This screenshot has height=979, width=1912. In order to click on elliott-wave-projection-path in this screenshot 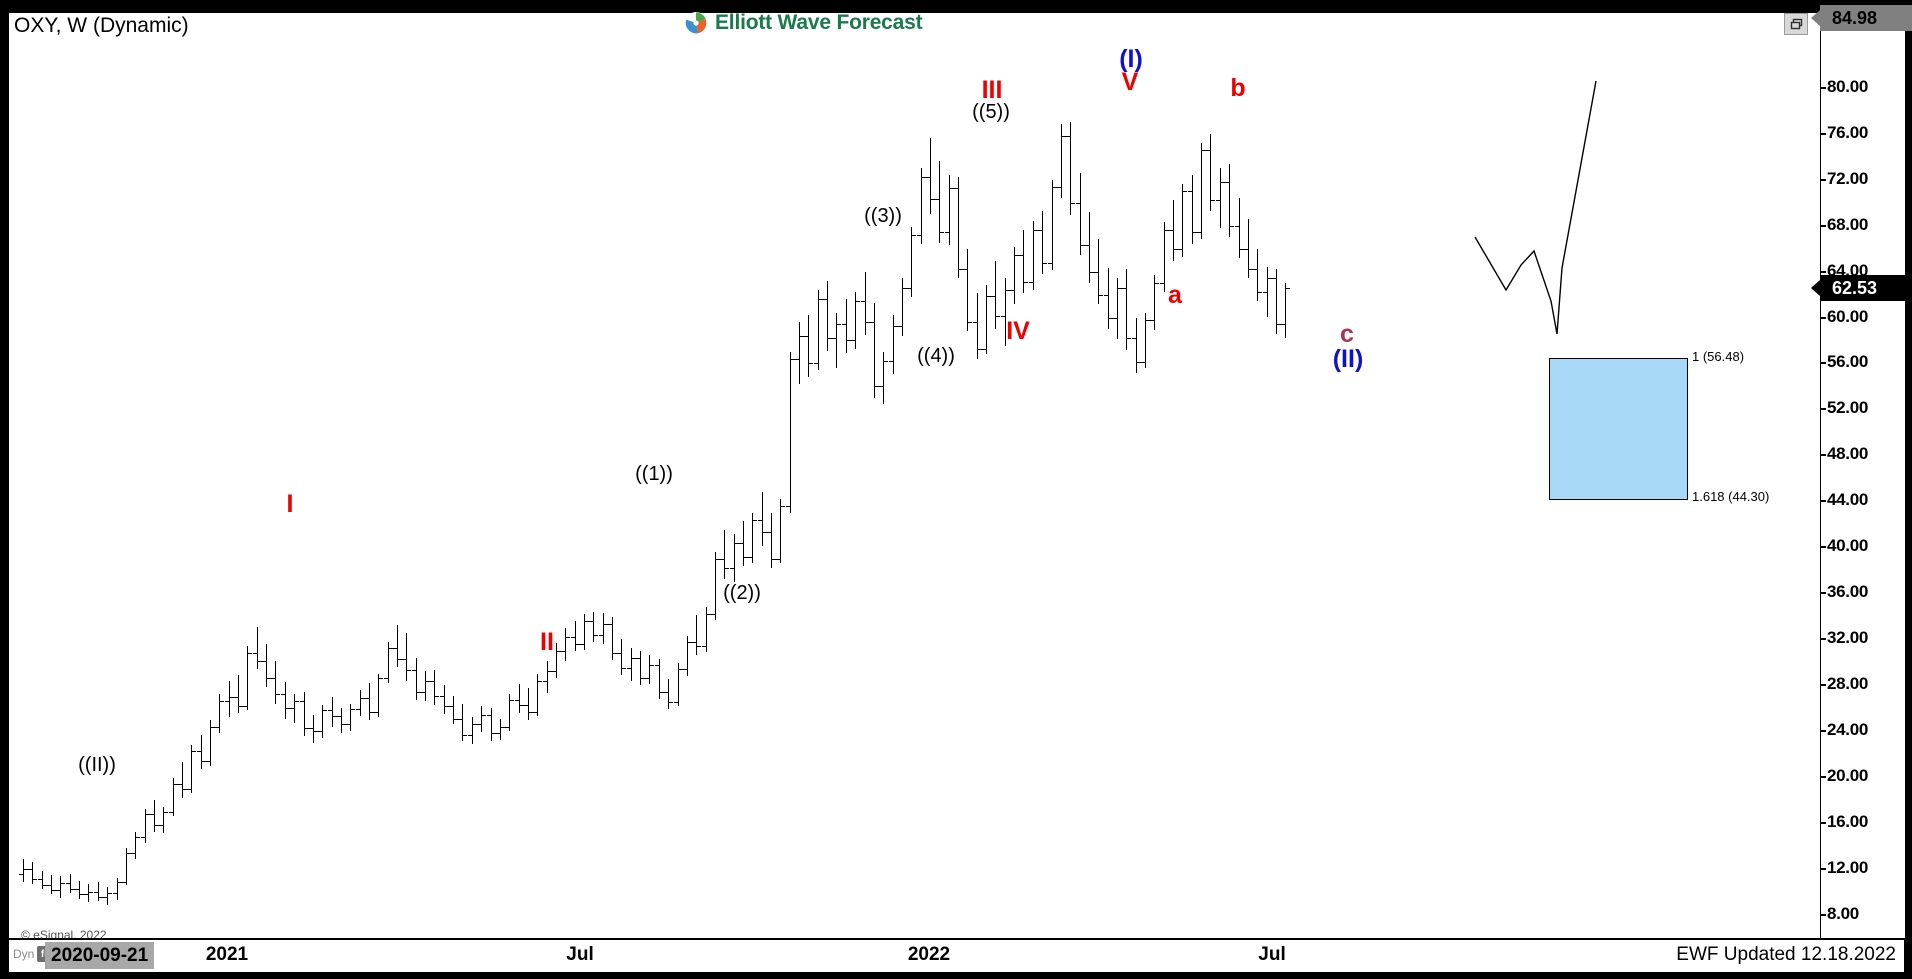, I will do `click(1535, 207)`.